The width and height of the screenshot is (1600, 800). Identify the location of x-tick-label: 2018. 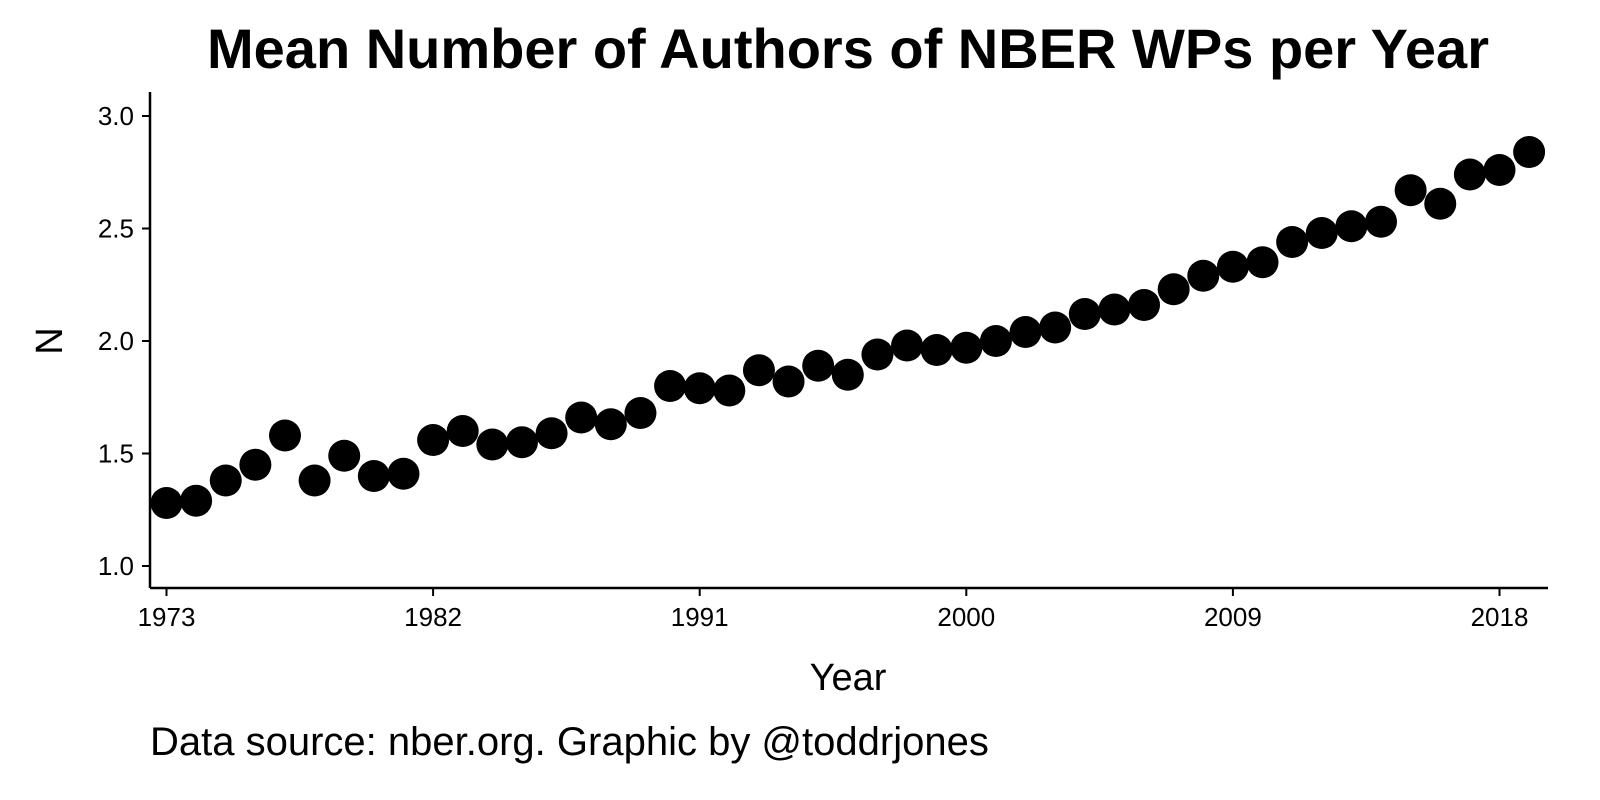
(1500, 617).